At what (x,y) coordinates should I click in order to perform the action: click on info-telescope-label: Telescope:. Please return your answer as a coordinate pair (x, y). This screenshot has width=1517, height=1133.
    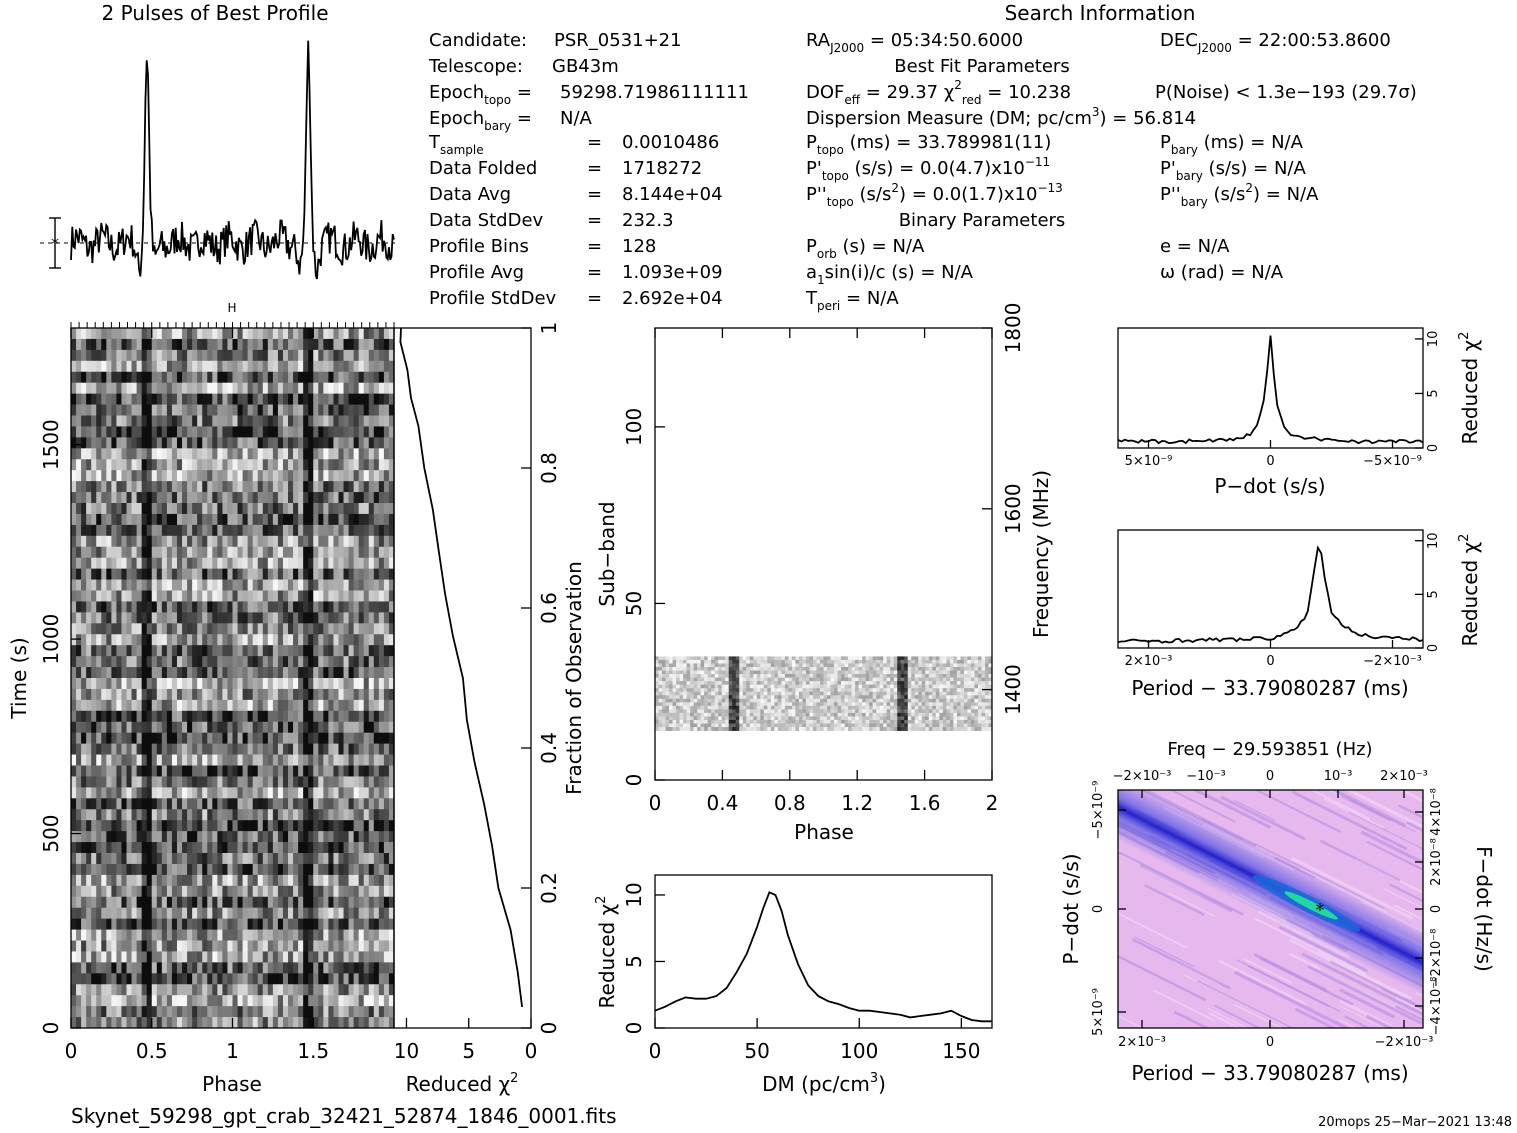
    Looking at the image, I should click on (475, 66).